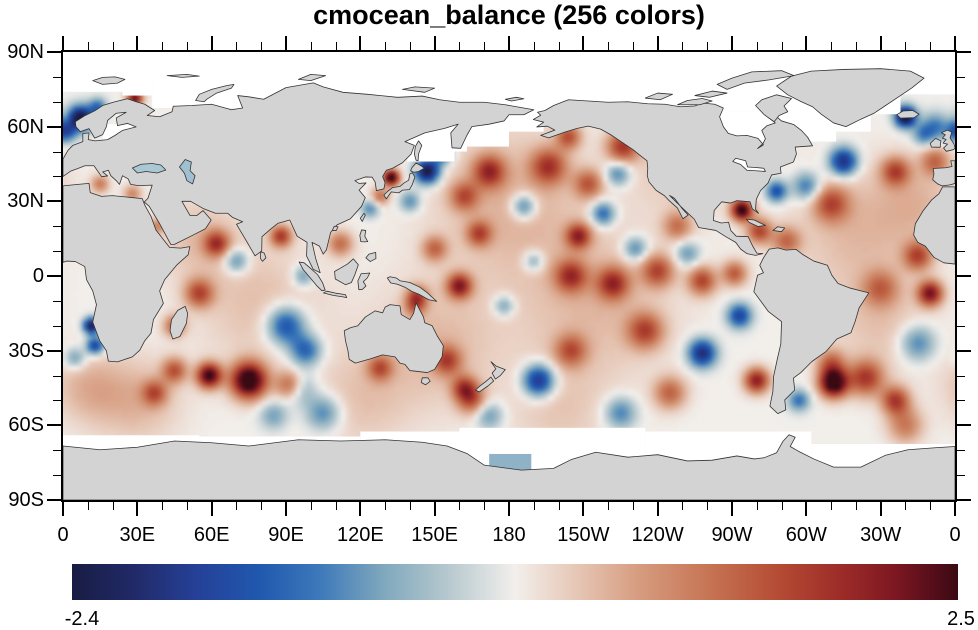 This screenshot has width=978, height=630. What do you see at coordinates (26, 500) in the screenshot?
I see `y-tick-label: 90S` at bounding box center [26, 500].